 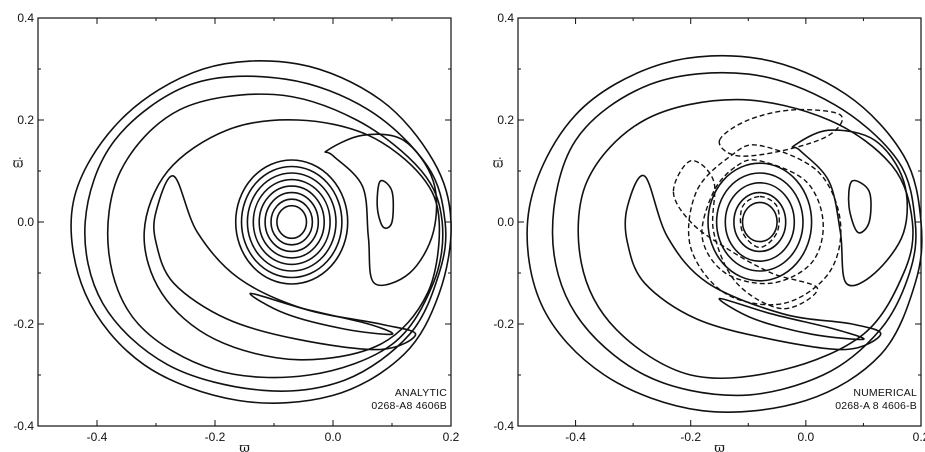 I want to click on dashed-contour-dashed-inner, so click(x=759, y=222).